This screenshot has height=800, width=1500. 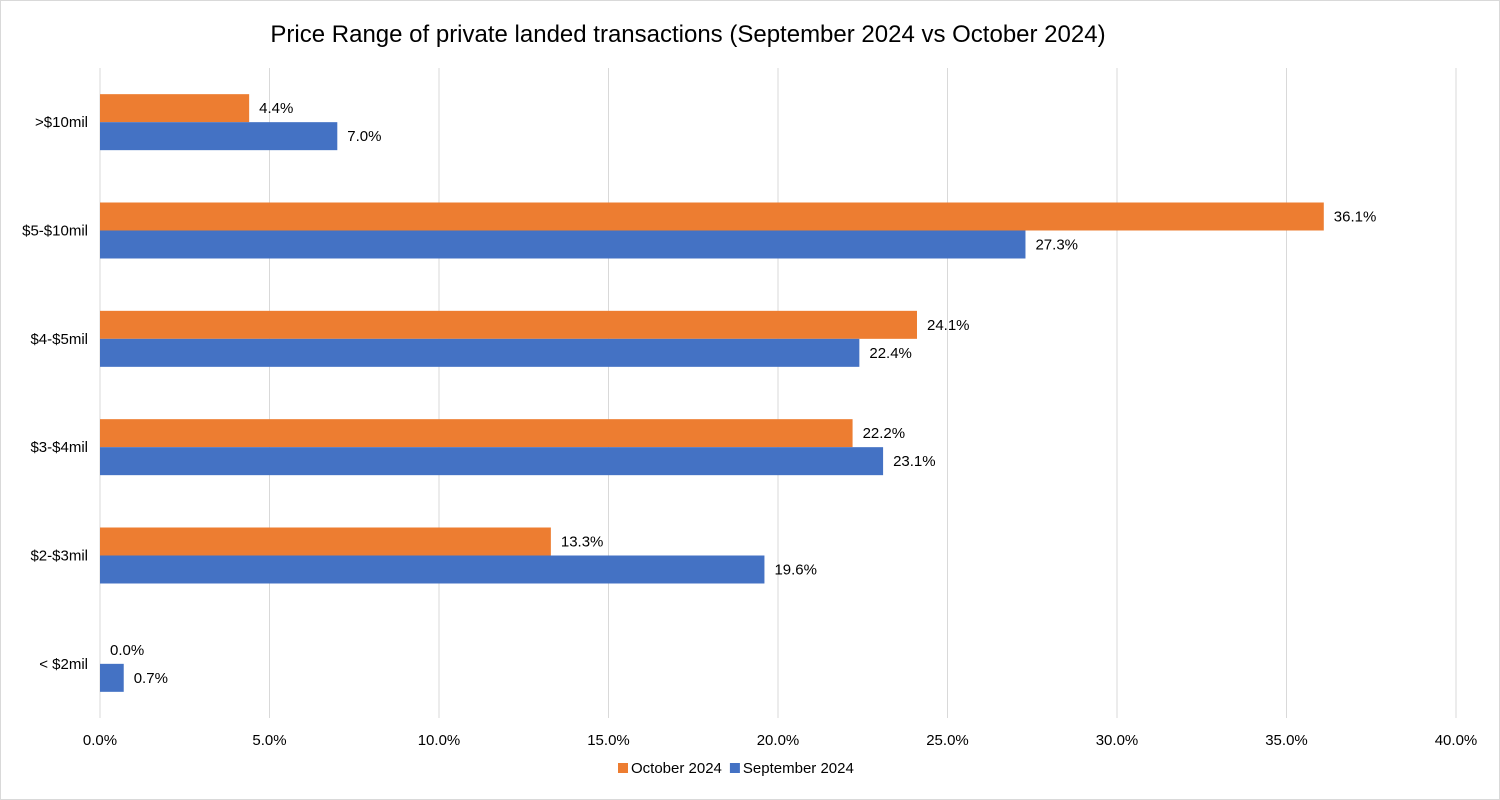 I want to click on x-tick-label-2: 10.0%, so click(x=439, y=740).